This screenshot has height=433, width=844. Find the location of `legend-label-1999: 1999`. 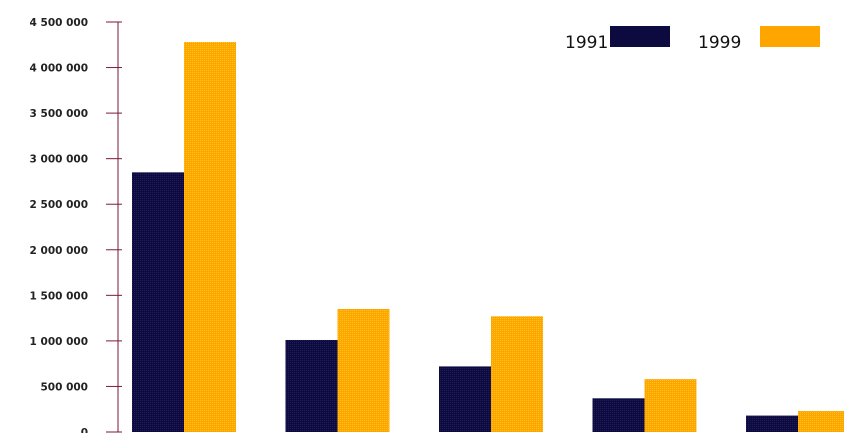

legend-label-1999: 1999 is located at coordinates (719, 43).